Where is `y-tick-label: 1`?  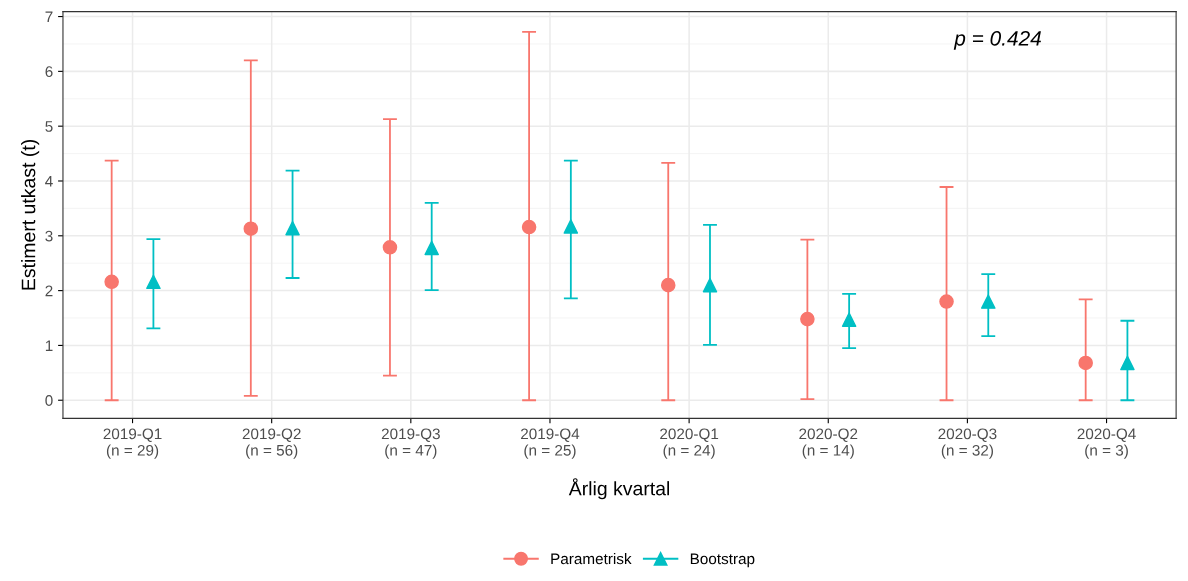
y-tick-label: 1 is located at coordinates (49, 345).